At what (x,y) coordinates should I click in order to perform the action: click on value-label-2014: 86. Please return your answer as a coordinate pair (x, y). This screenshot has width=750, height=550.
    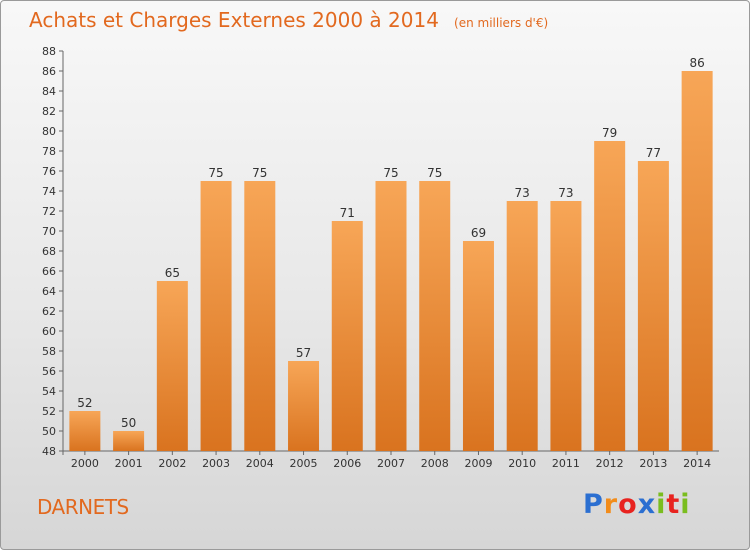
    Looking at the image, I should click on (696, 63).